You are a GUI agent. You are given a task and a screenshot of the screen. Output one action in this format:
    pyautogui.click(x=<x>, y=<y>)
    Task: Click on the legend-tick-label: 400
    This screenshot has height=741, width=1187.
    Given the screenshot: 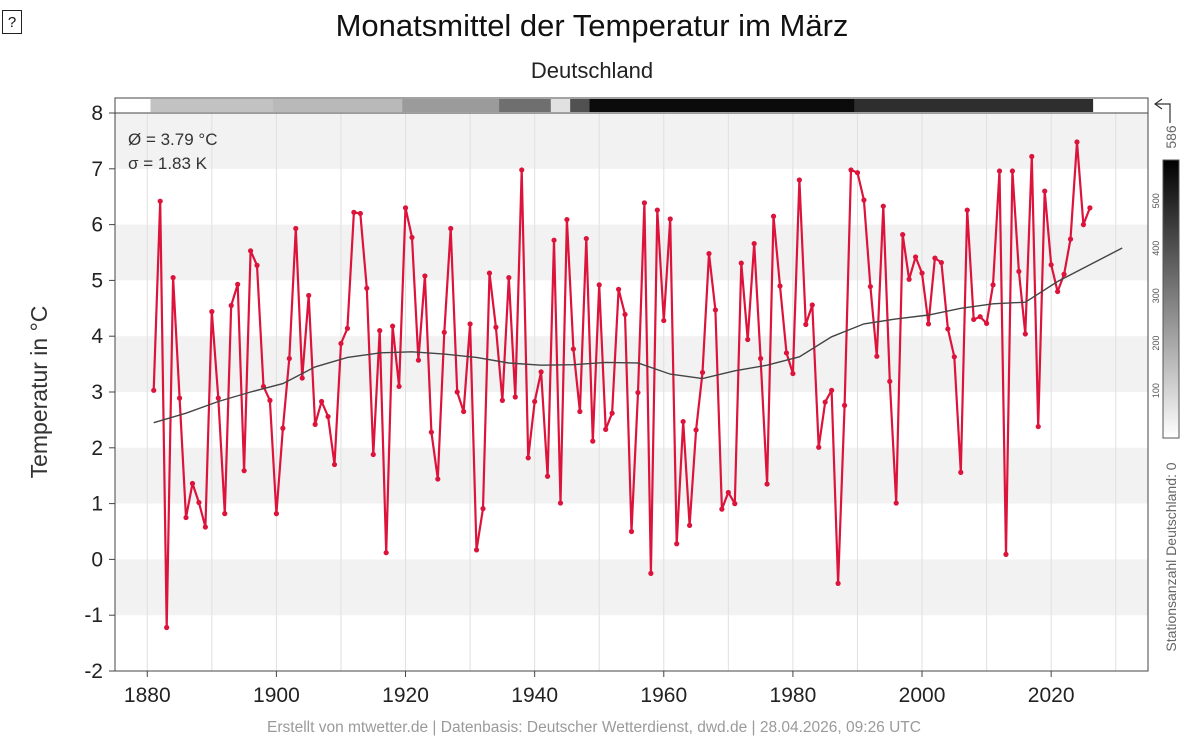 What is the action you would take?
    pyautogui.click(x=1156, y=248)
    